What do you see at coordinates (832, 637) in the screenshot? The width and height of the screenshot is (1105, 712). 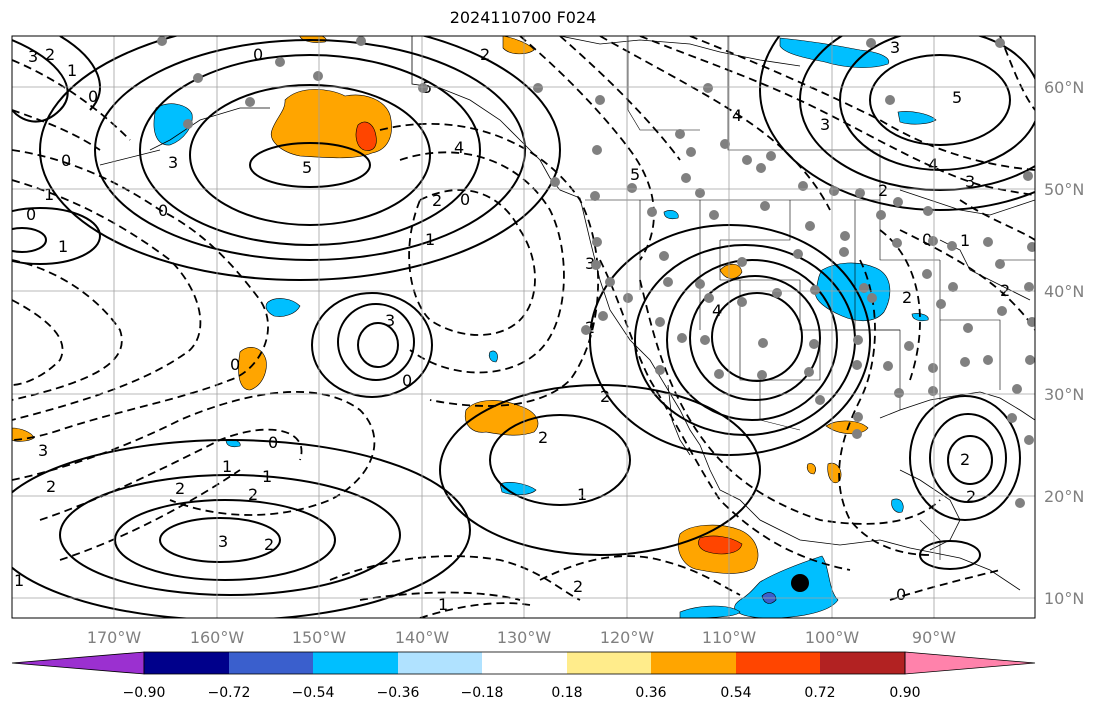 I see `longitude-label: 100°W` at bounding box center [832, 637].